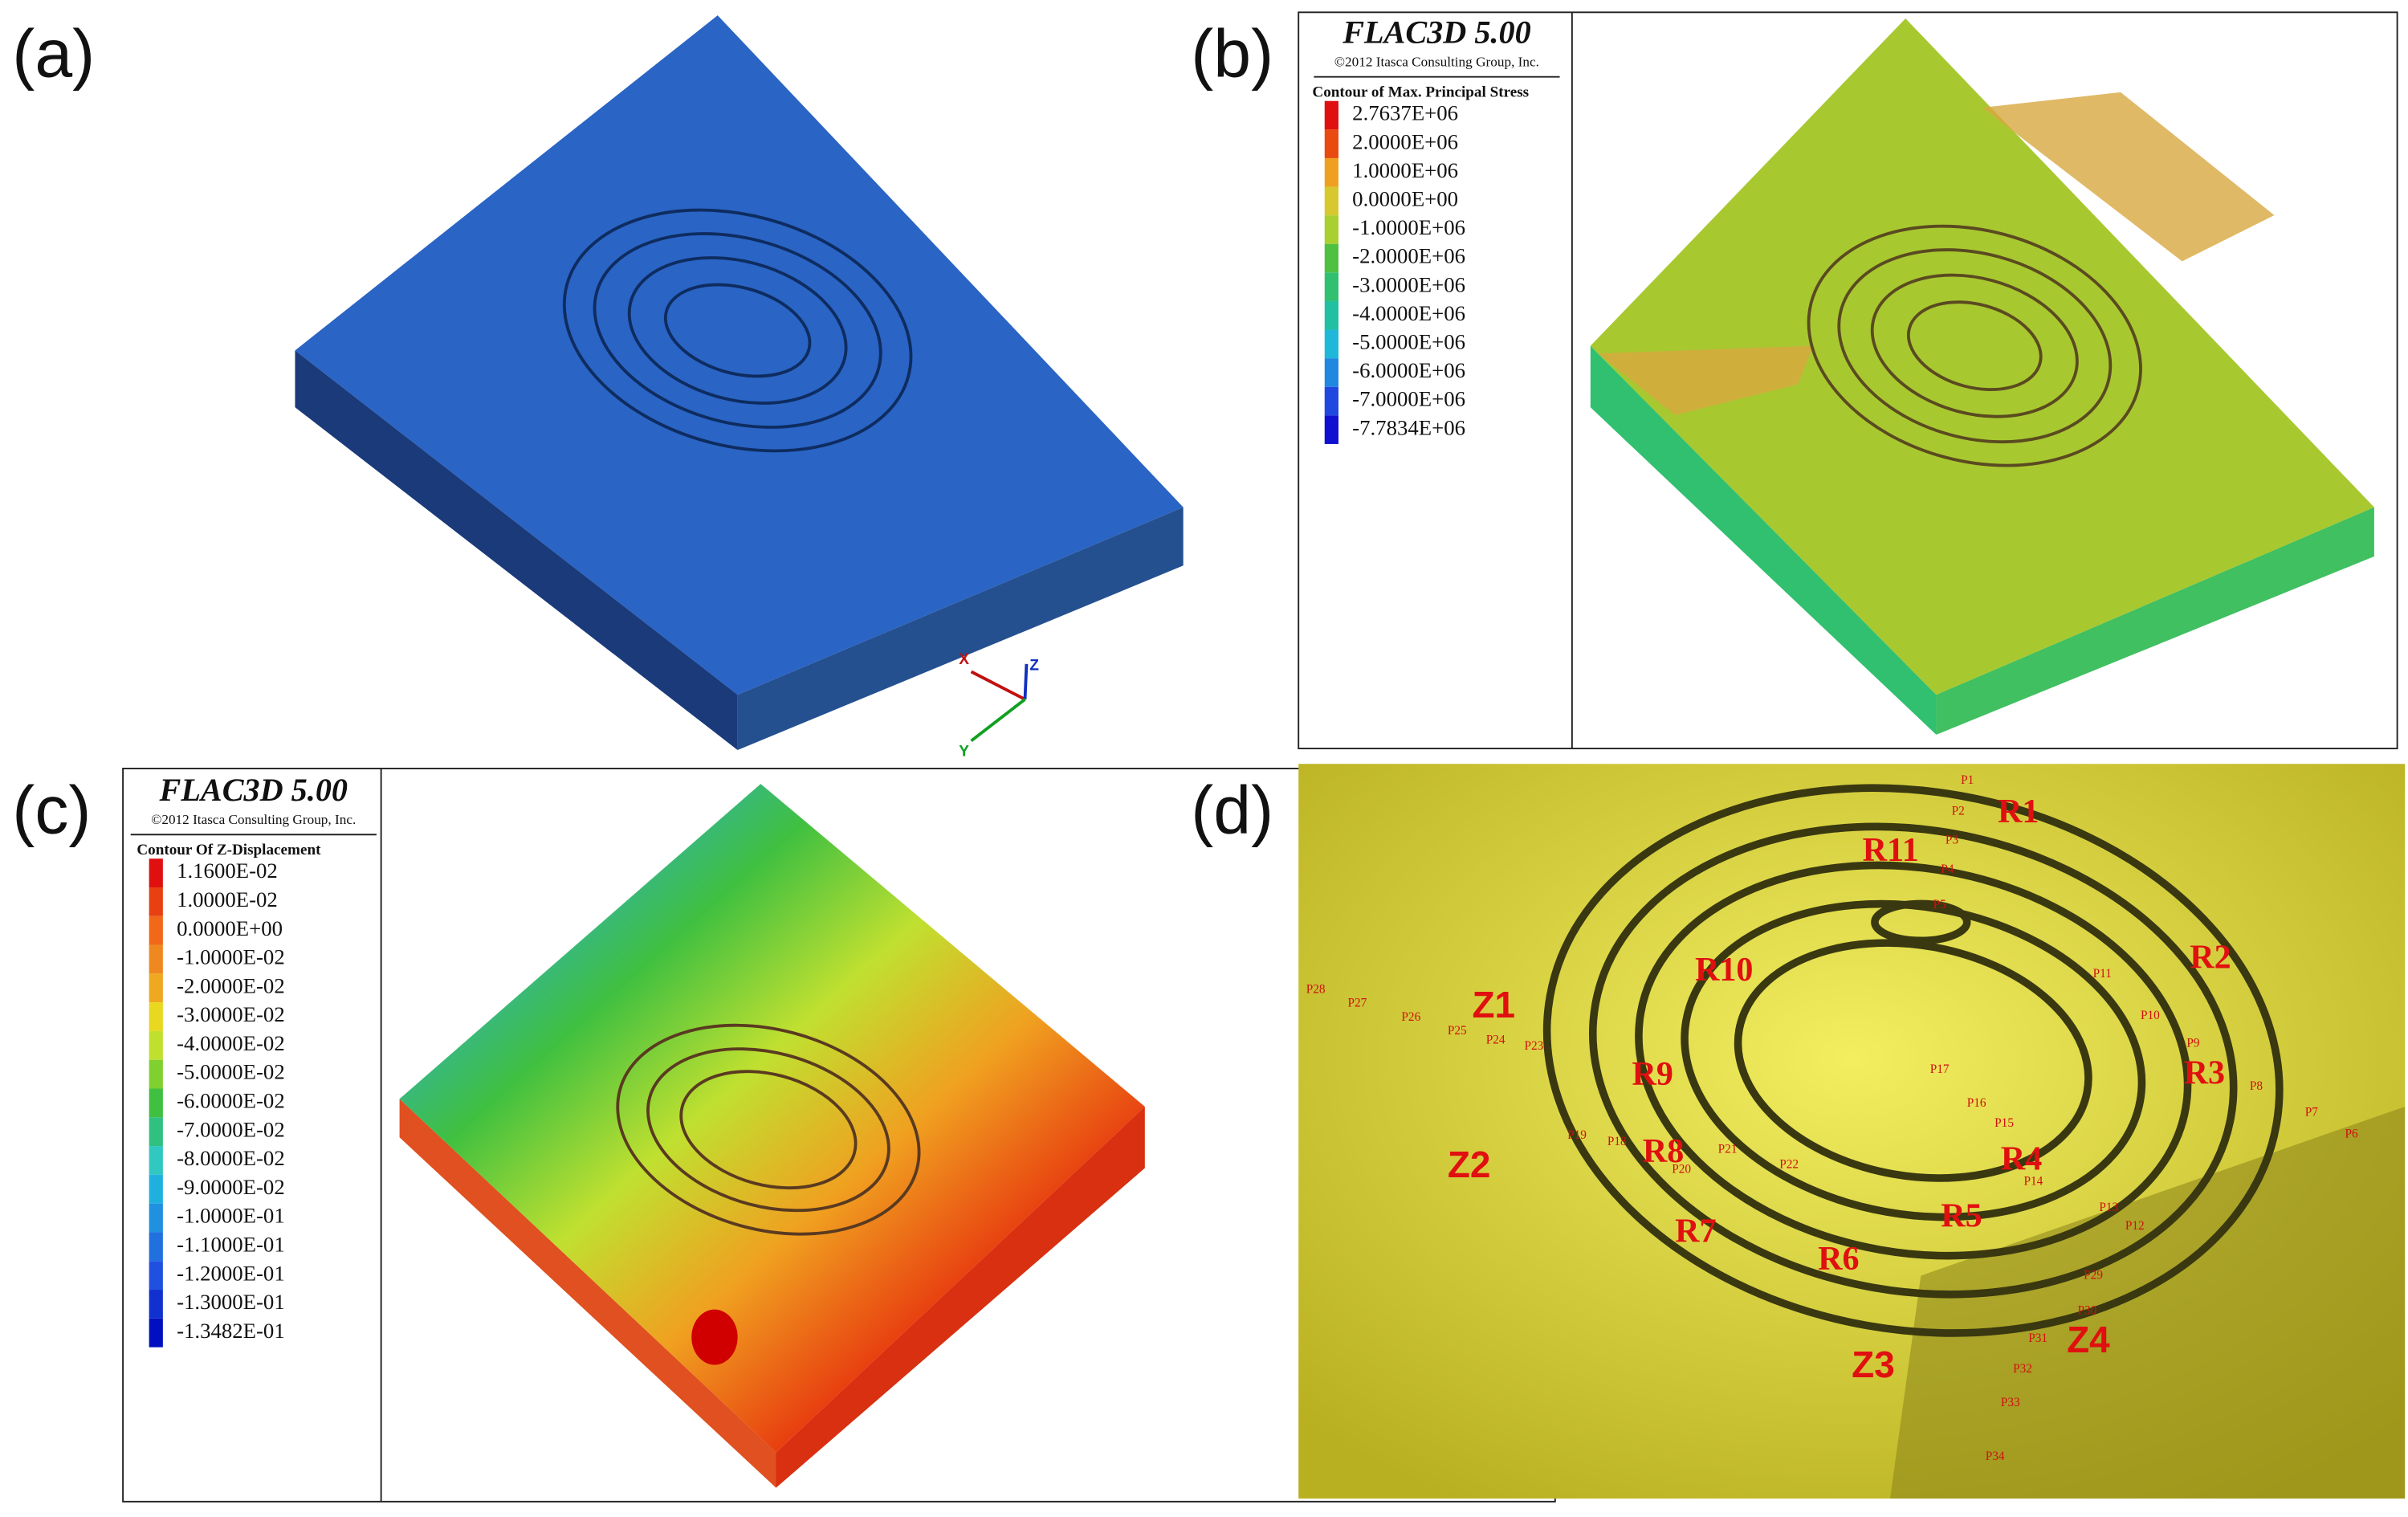 The width and height of the screenshot is (2408, 1517). What do you see at coordinates (2256, 1086) in the screenshot?
I see `point-label: P8` at bounding box center [2256, 1086].